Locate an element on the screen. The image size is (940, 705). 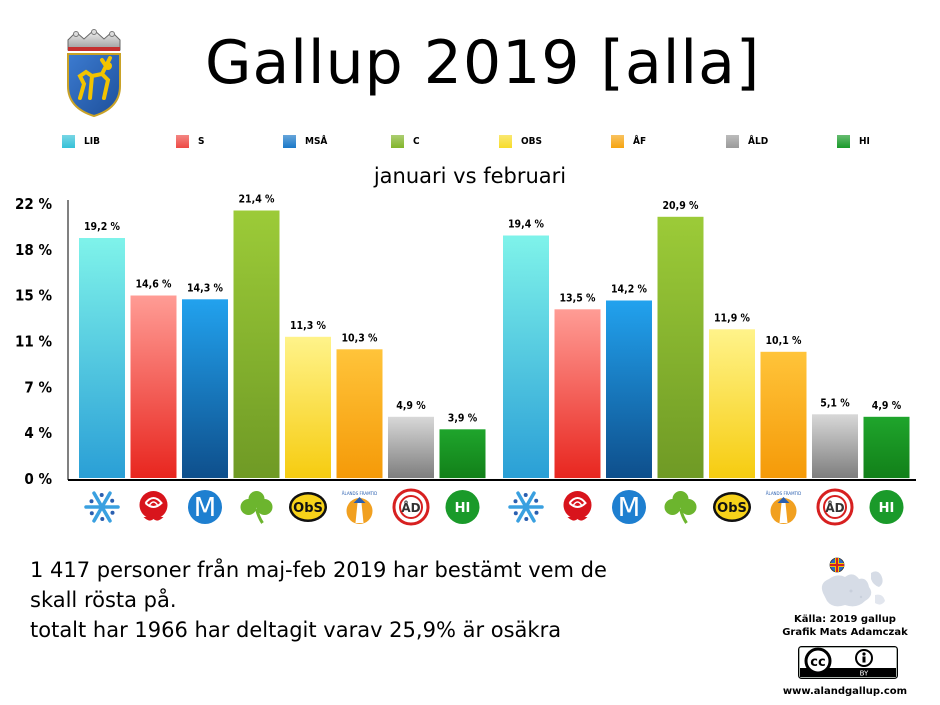
y-tick-label: 22 % is located at coordinates (33, 204).